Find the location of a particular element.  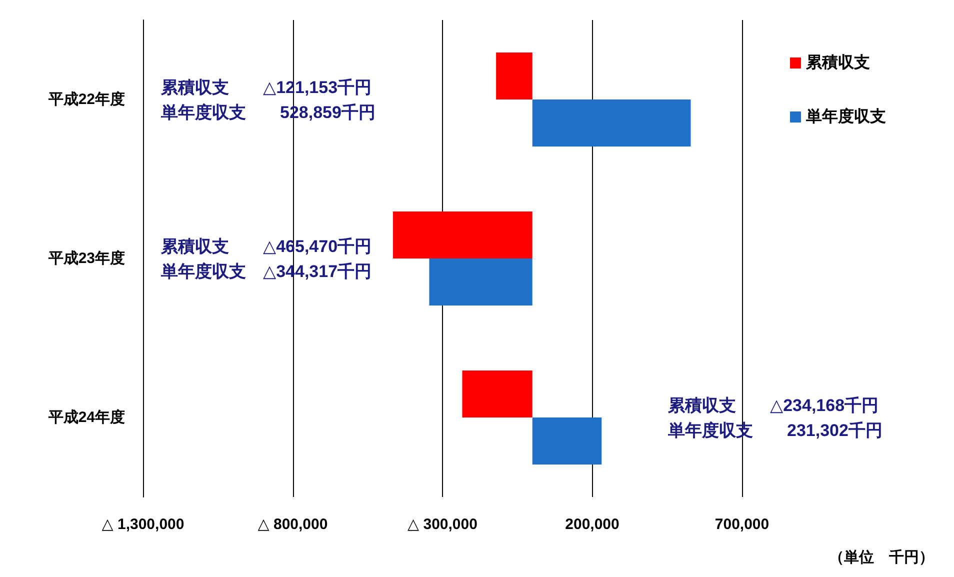

x-tick-label: △ 300,000 is located at coordinates (443, 524).